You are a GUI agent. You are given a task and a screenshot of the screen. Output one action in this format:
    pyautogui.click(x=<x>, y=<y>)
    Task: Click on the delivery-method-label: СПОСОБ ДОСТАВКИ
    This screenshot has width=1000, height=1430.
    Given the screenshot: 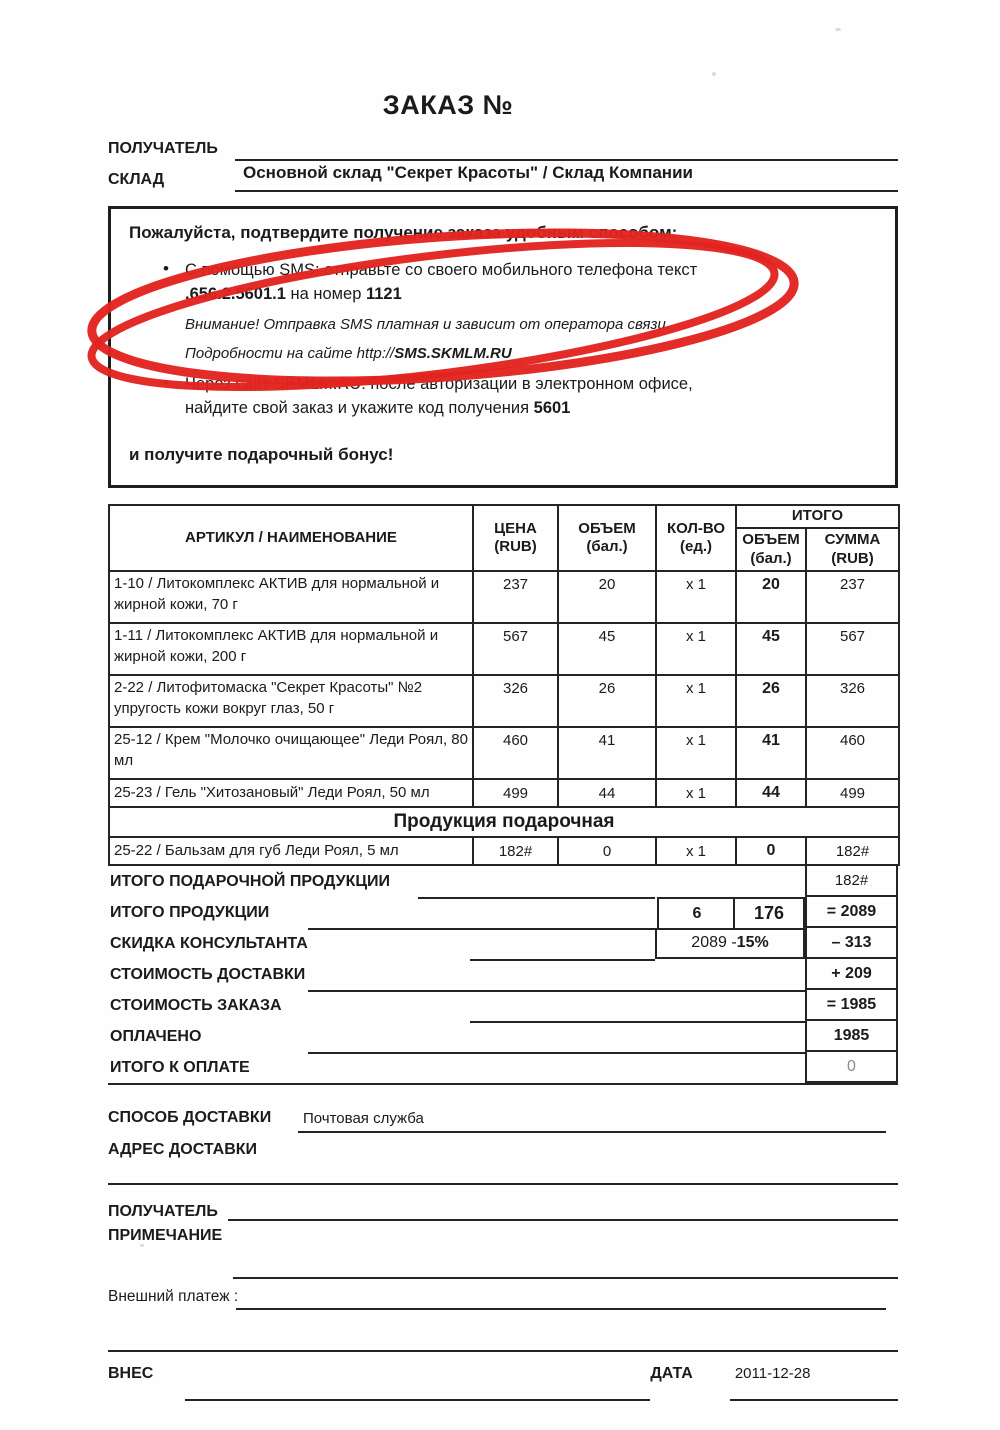 What is the action you would take?
    pyautogui.click(x=190, y=1118)
    